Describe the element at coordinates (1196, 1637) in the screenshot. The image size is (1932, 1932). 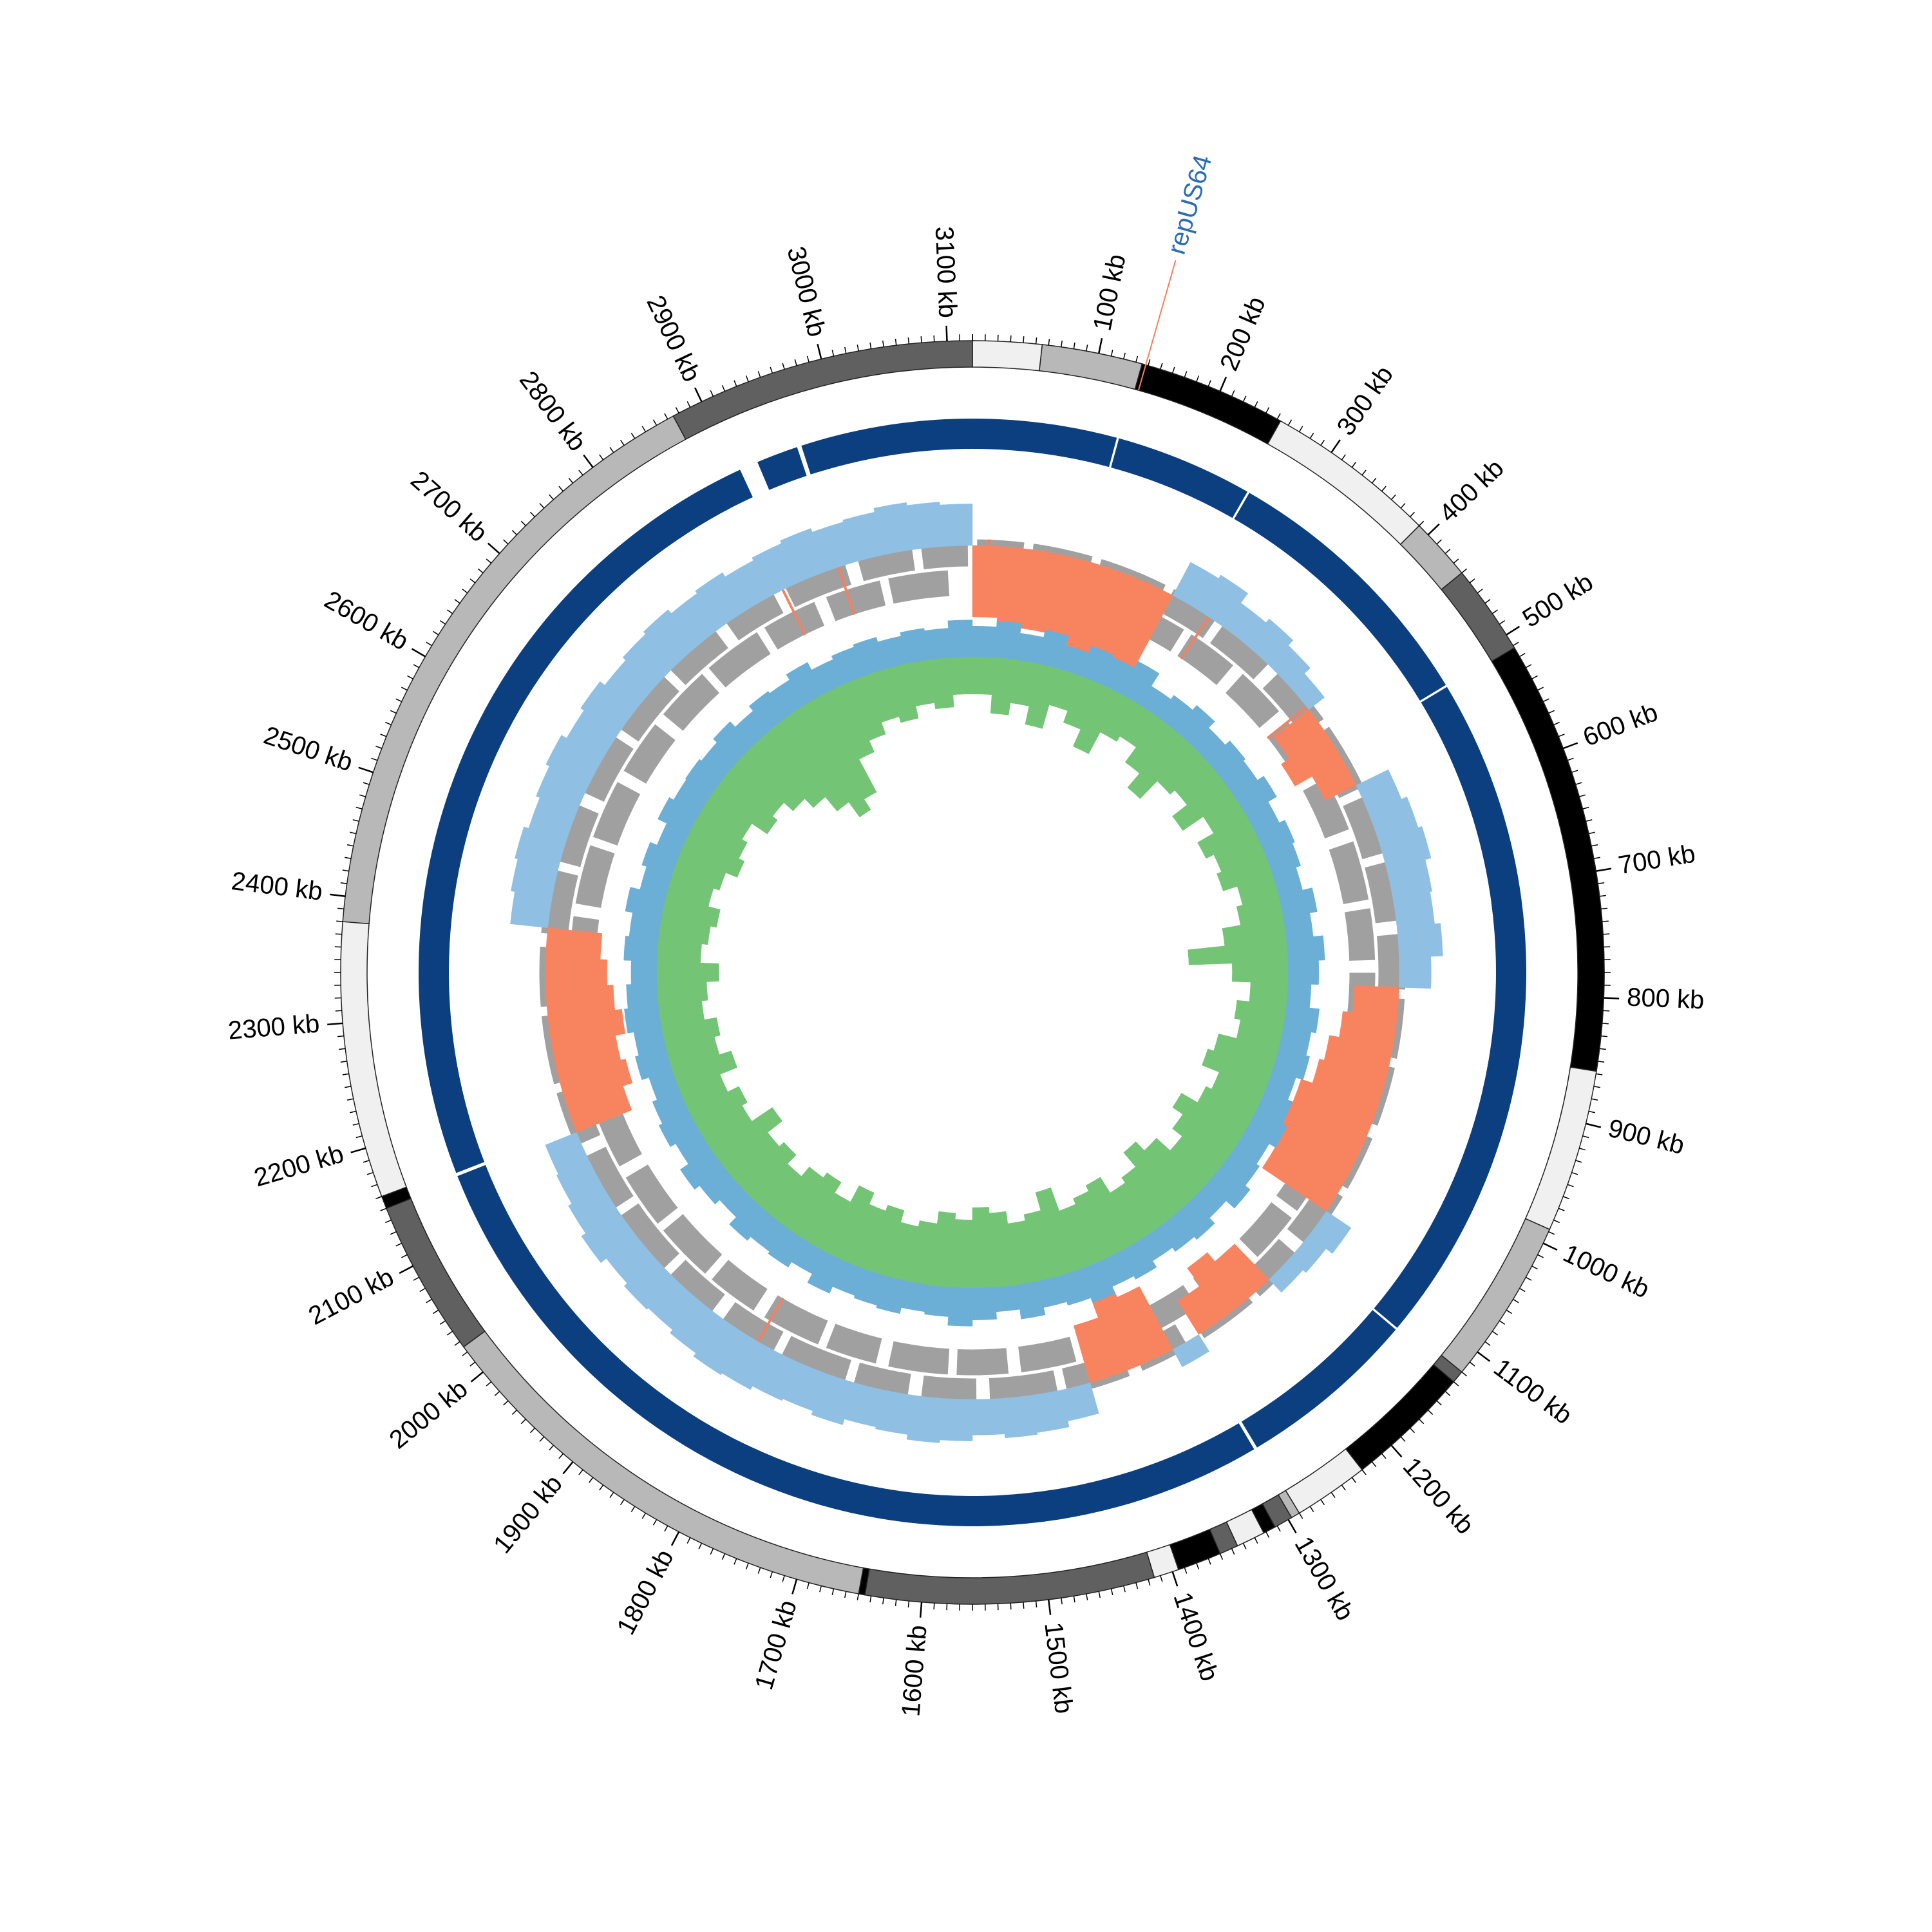
I see `tick-label: 1400 kb` at that location.